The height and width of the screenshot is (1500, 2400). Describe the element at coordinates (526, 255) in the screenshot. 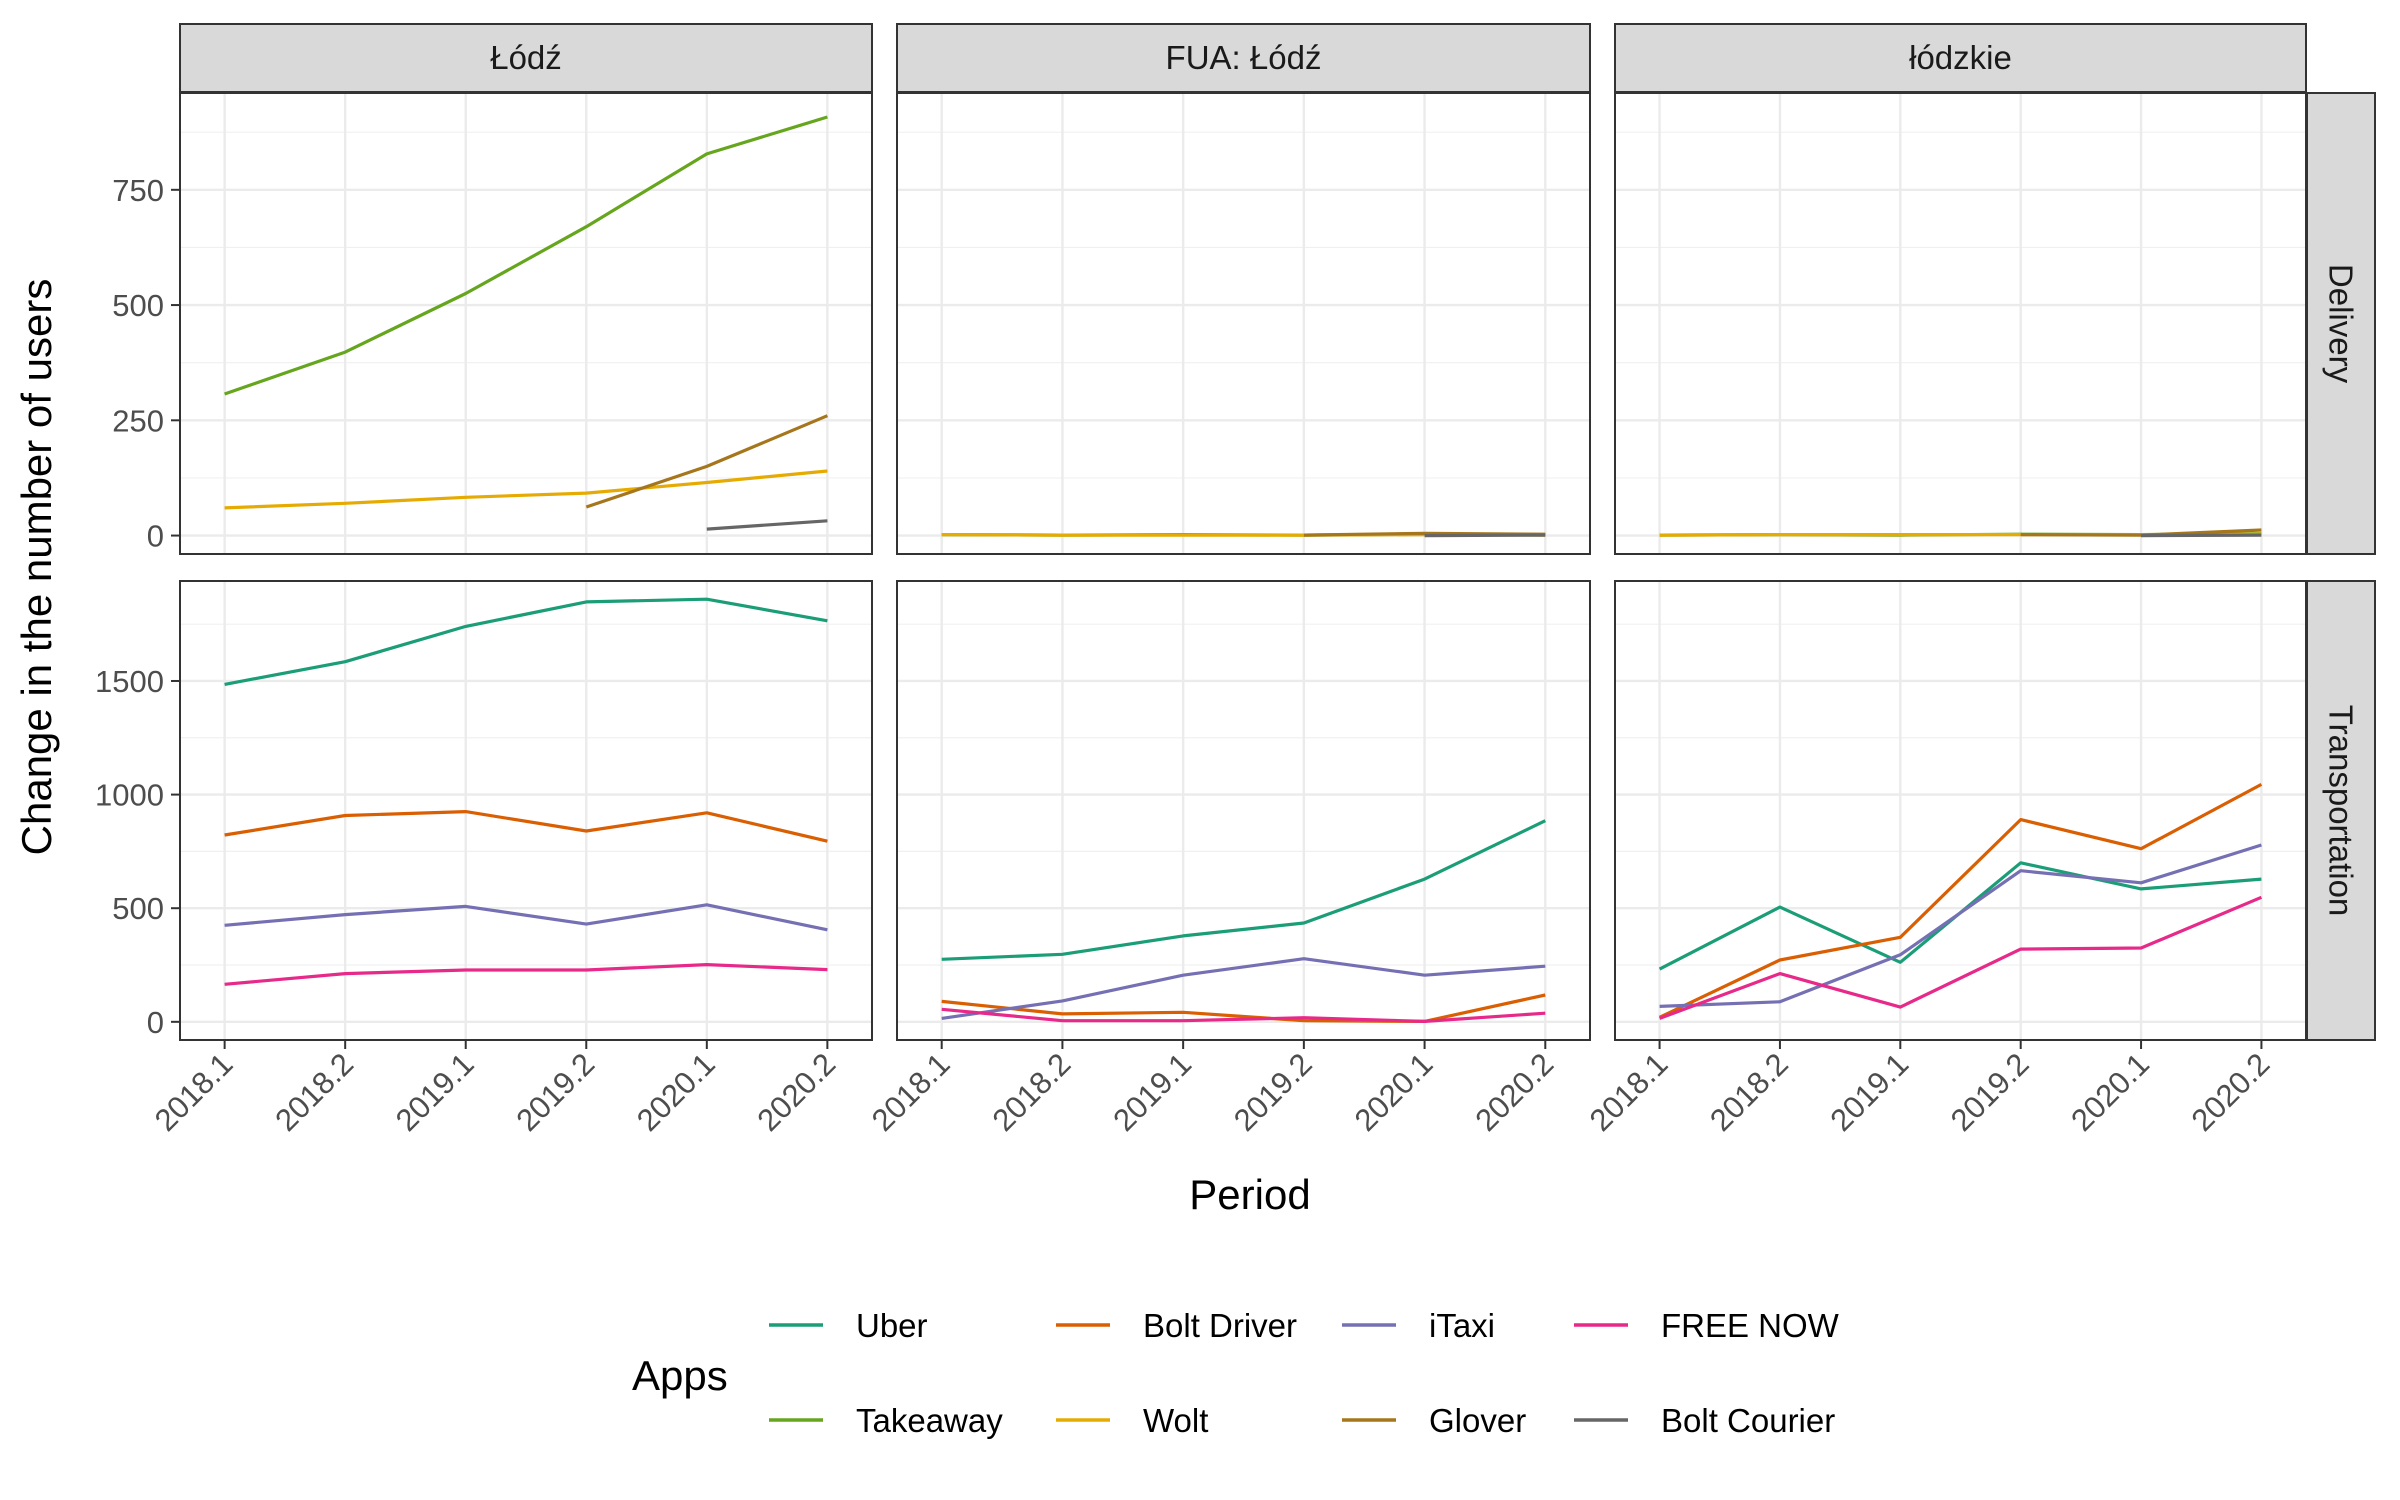

I see `series-line-takeaway` at that location.